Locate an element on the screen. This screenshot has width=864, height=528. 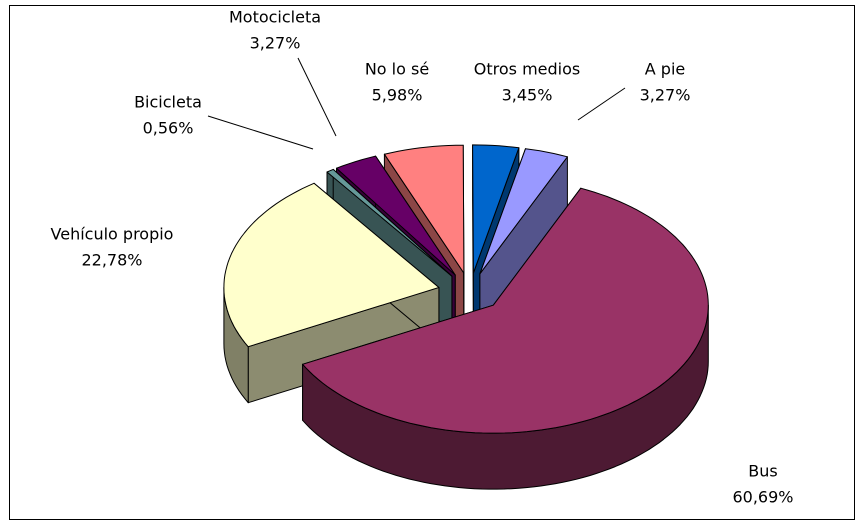
slice-label: A pie is located at coordinates (665, 69).